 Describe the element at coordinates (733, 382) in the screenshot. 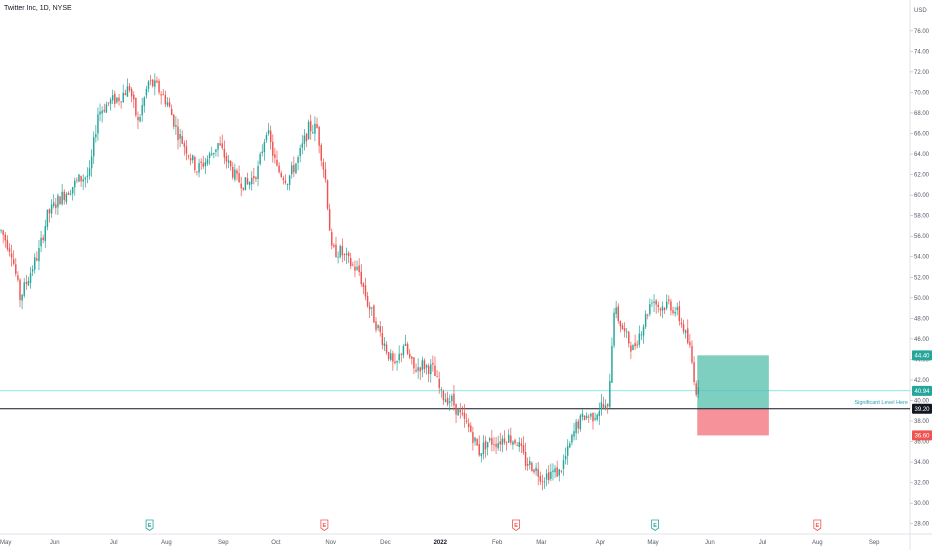

I see `profit-zone` at that location.